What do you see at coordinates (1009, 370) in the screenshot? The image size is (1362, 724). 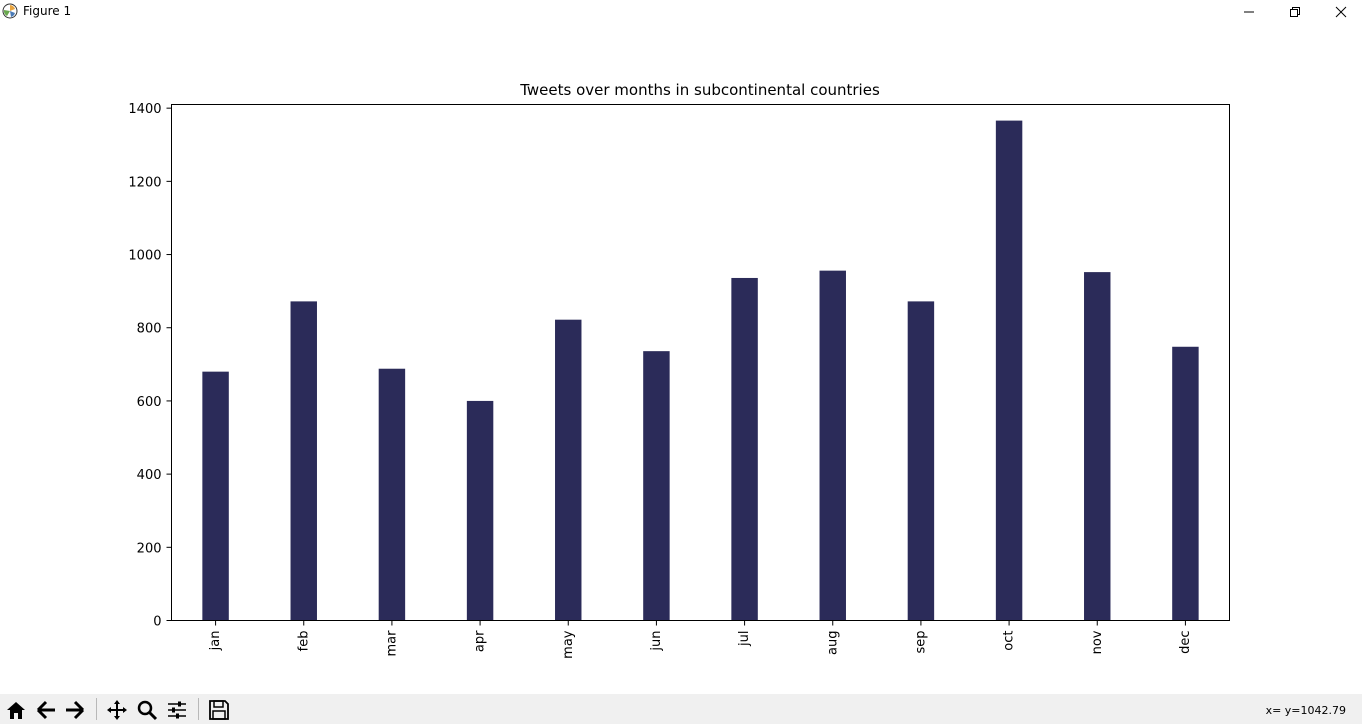 I see `bar-oct` at bounding box center [1009, 370].